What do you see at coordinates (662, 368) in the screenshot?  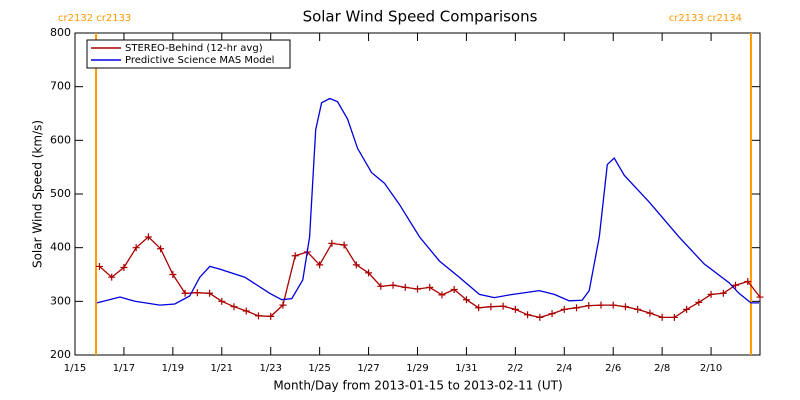 I see `x-tick-label: 2/8` at bounding box center [662, 368].